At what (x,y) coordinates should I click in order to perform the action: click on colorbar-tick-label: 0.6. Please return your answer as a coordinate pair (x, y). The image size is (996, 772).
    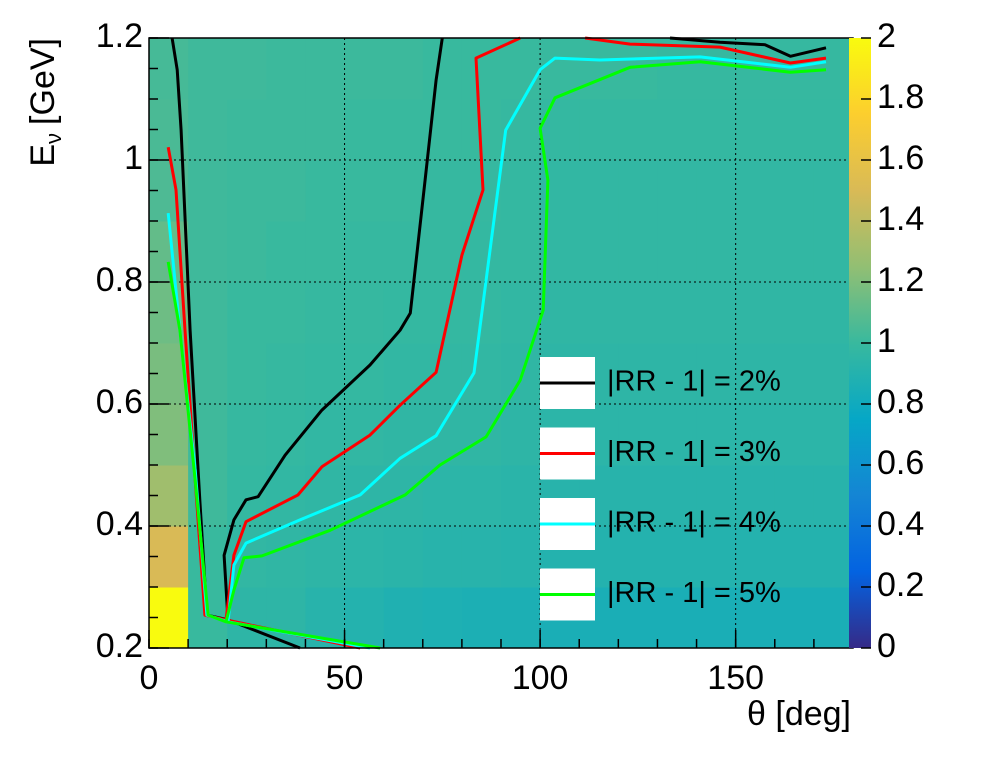
    Looking at the image, I should click on (900, 463).